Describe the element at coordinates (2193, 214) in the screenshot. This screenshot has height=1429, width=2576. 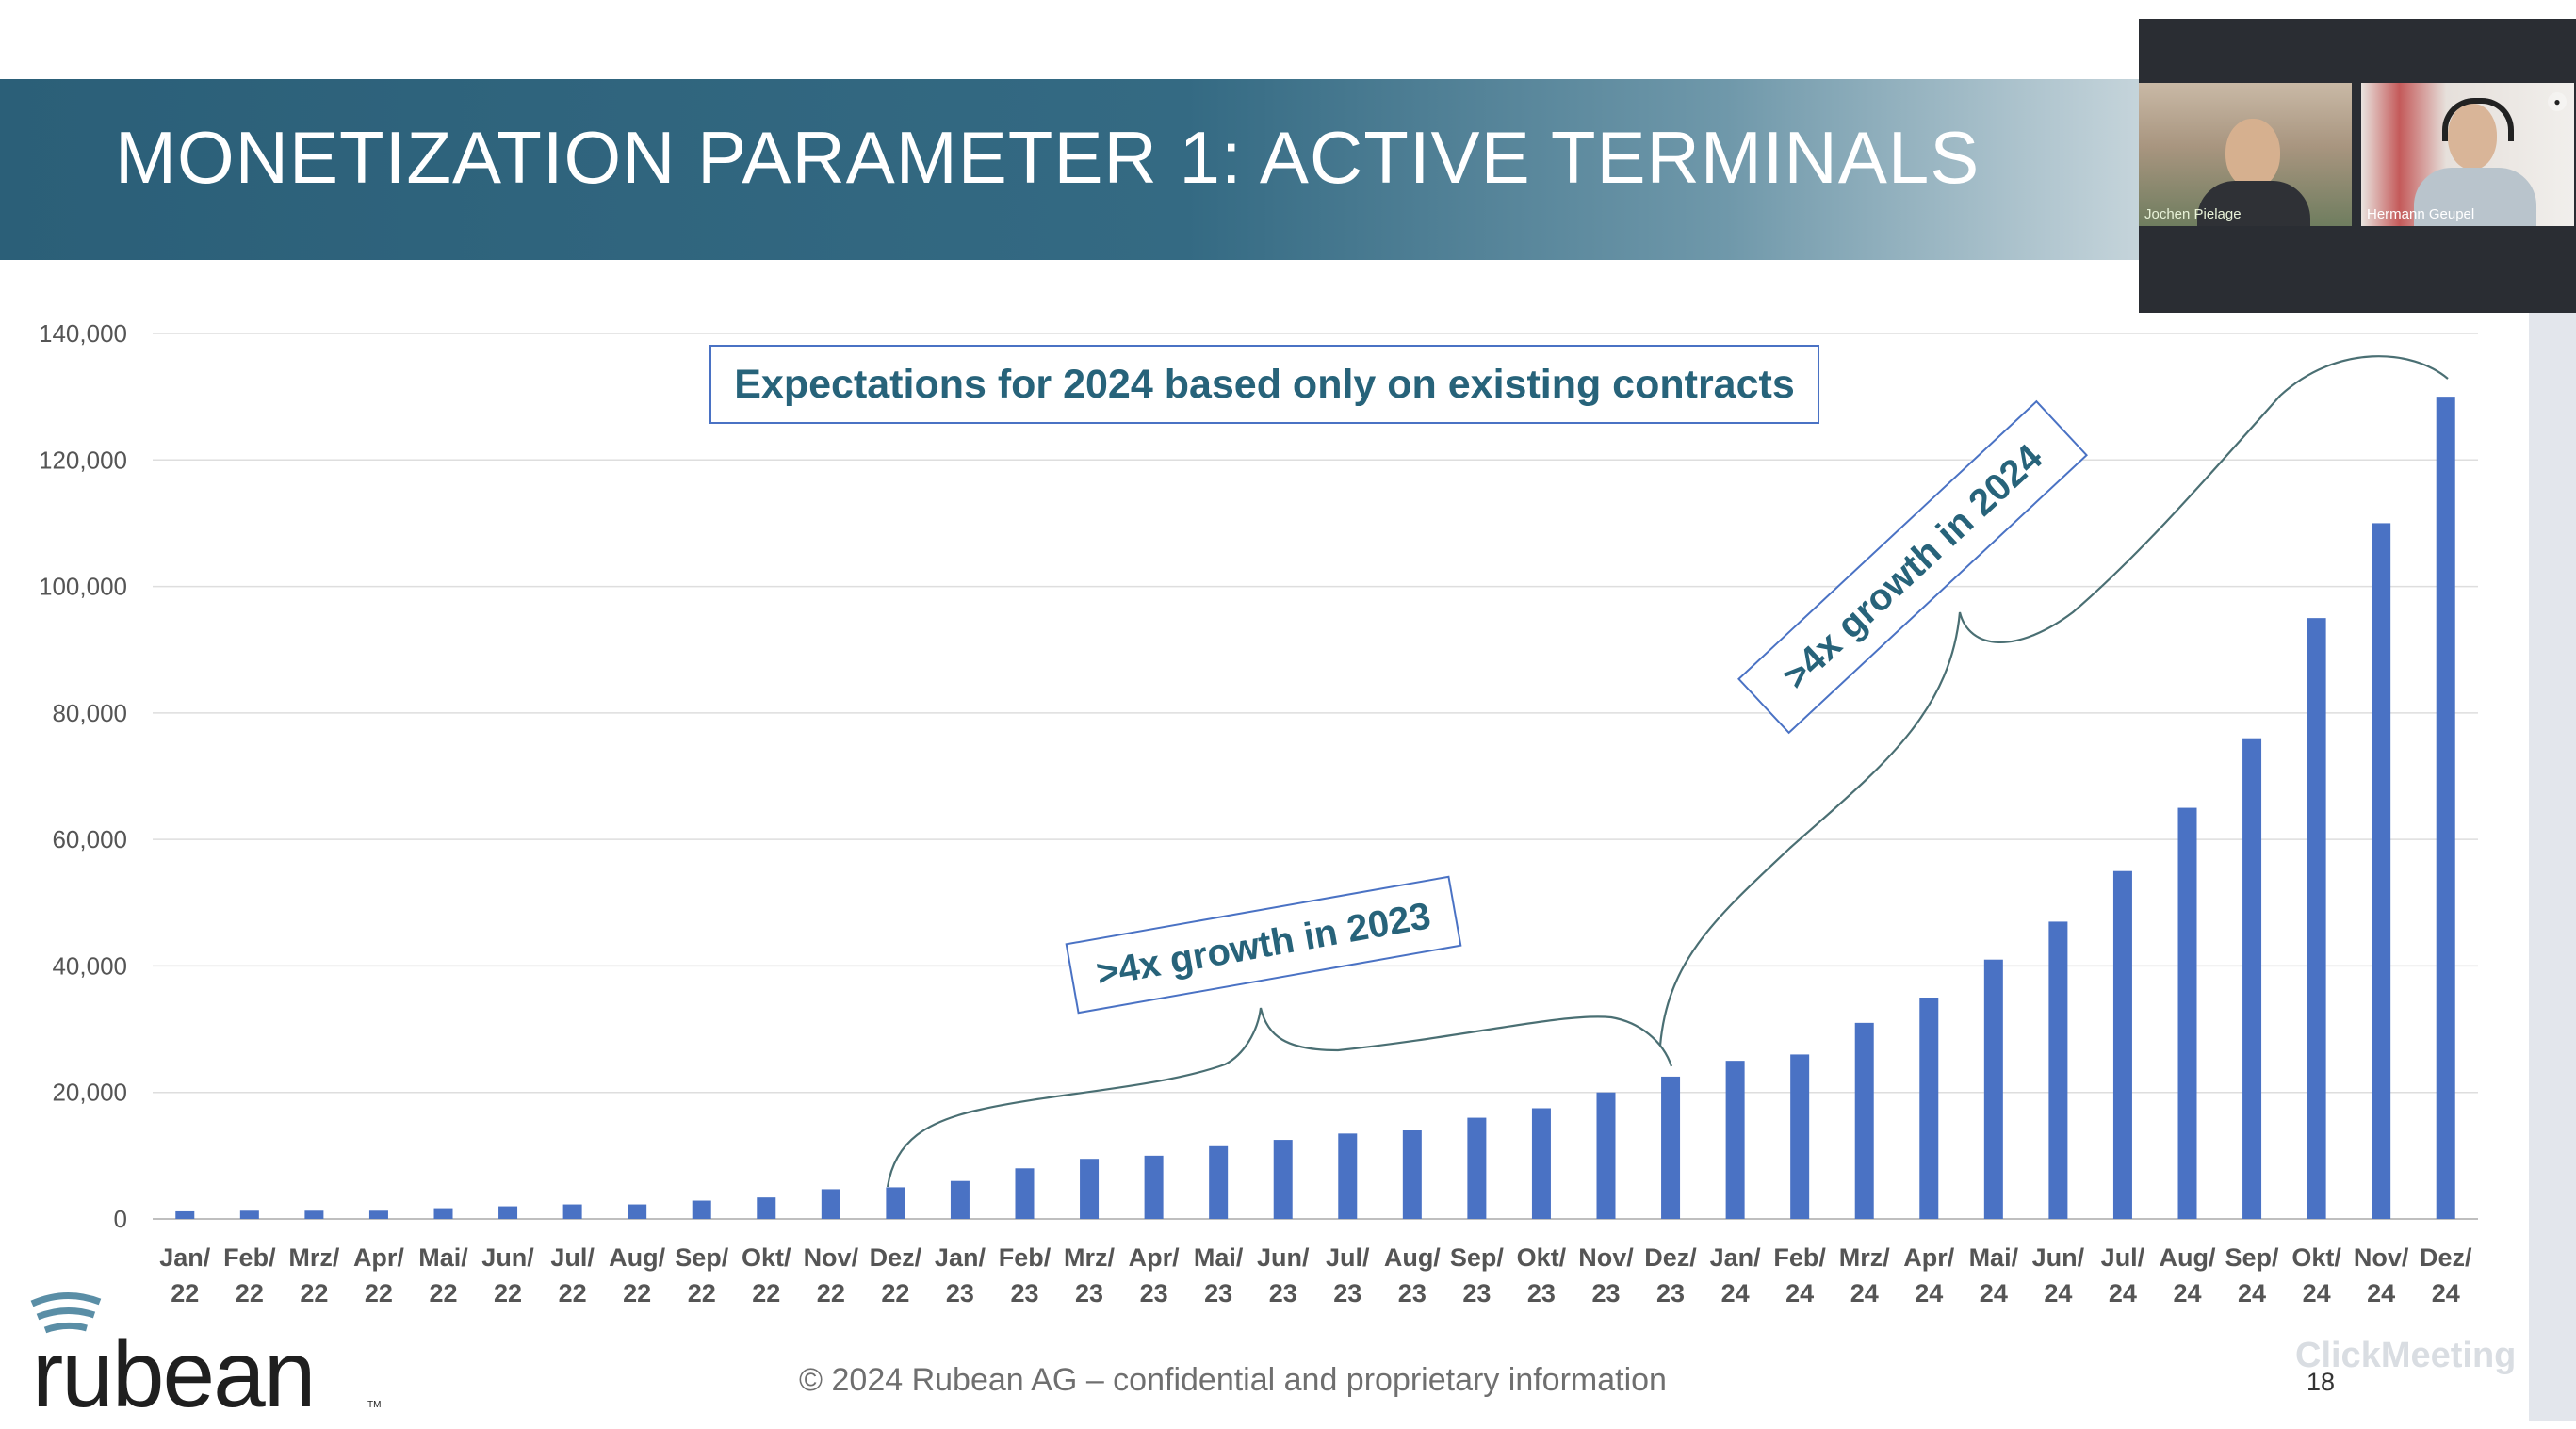
I see `participant-name-1: Jochen Pielage` at that location.